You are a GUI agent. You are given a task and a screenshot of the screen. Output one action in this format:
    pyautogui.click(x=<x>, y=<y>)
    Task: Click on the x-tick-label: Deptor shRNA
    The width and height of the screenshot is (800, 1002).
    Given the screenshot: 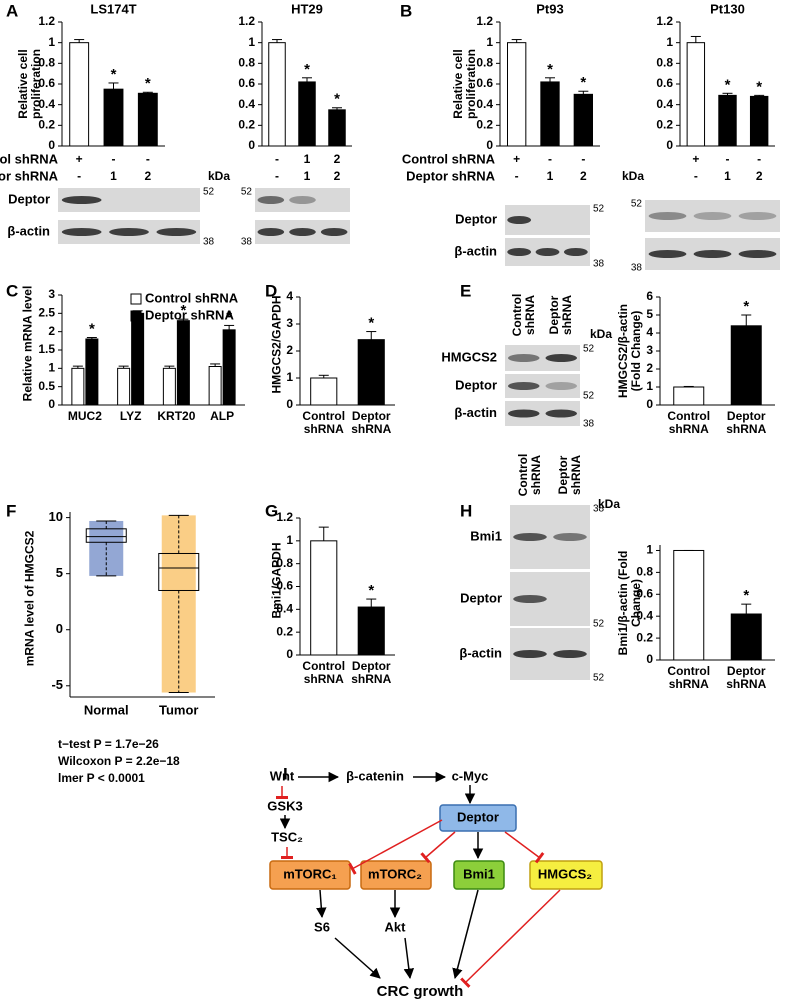 What is the action you would take?
    pyautogui.click(x=746, y=677)
    